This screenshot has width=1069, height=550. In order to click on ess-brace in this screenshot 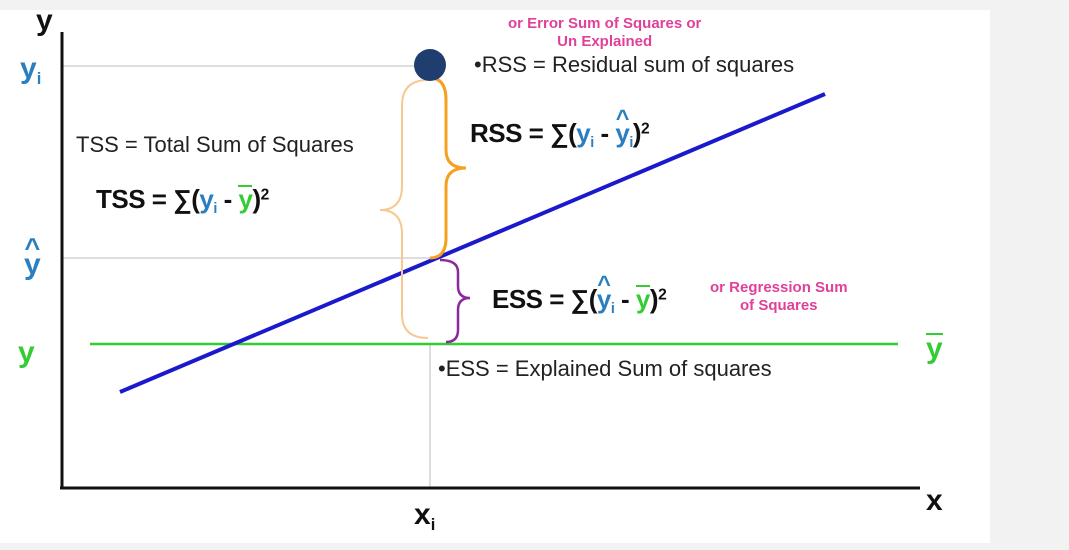, I will do `click(455, 301)`.